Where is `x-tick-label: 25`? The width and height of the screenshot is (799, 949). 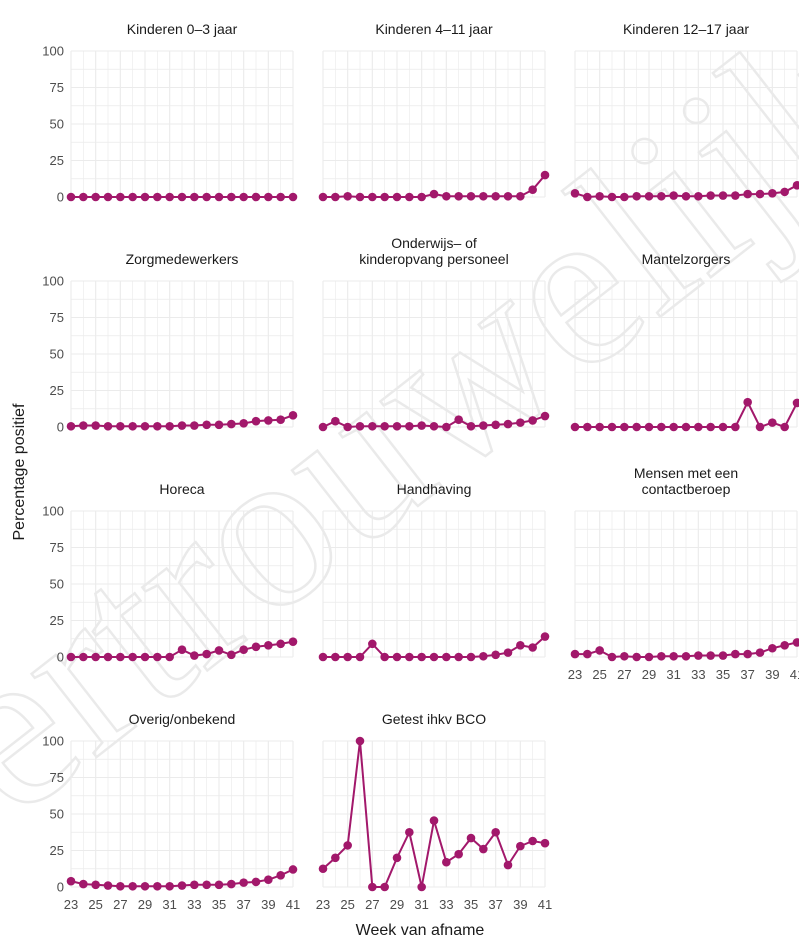 x-tick-label: 25 is located at coordinates (347, 904).